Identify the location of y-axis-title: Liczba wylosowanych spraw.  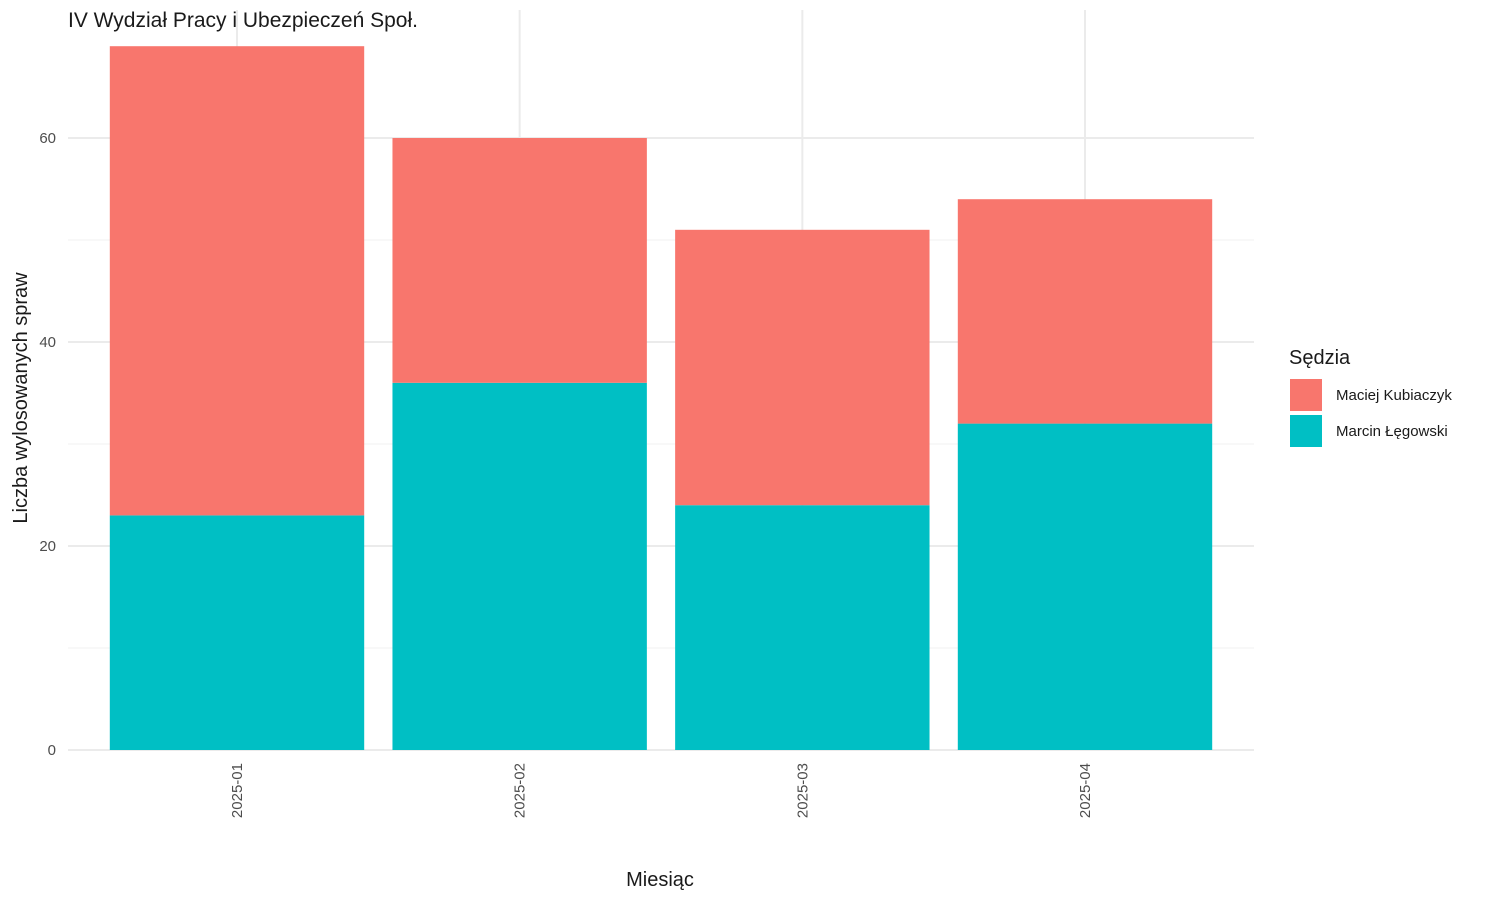
(21, 398).